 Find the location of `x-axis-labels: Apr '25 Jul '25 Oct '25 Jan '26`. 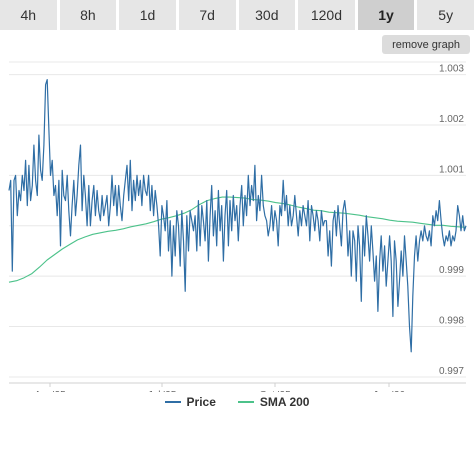

x-axis-labels: Apr '25 Jul '25 Oct '25 Jan '26 is located at coordinates (219, 391).